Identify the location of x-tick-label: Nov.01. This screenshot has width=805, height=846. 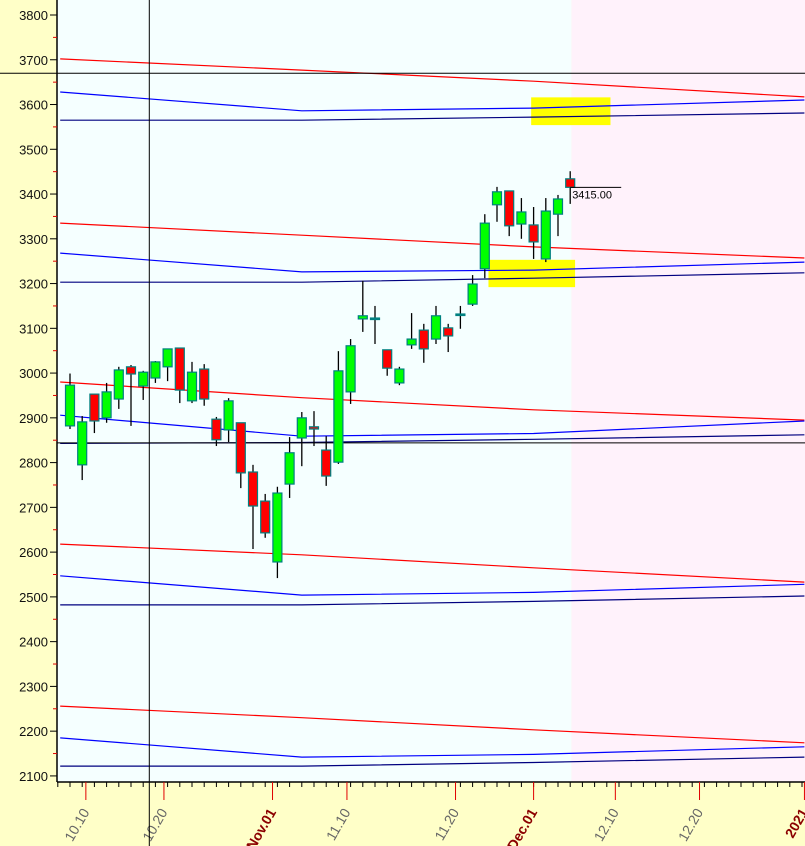
(261, 825).